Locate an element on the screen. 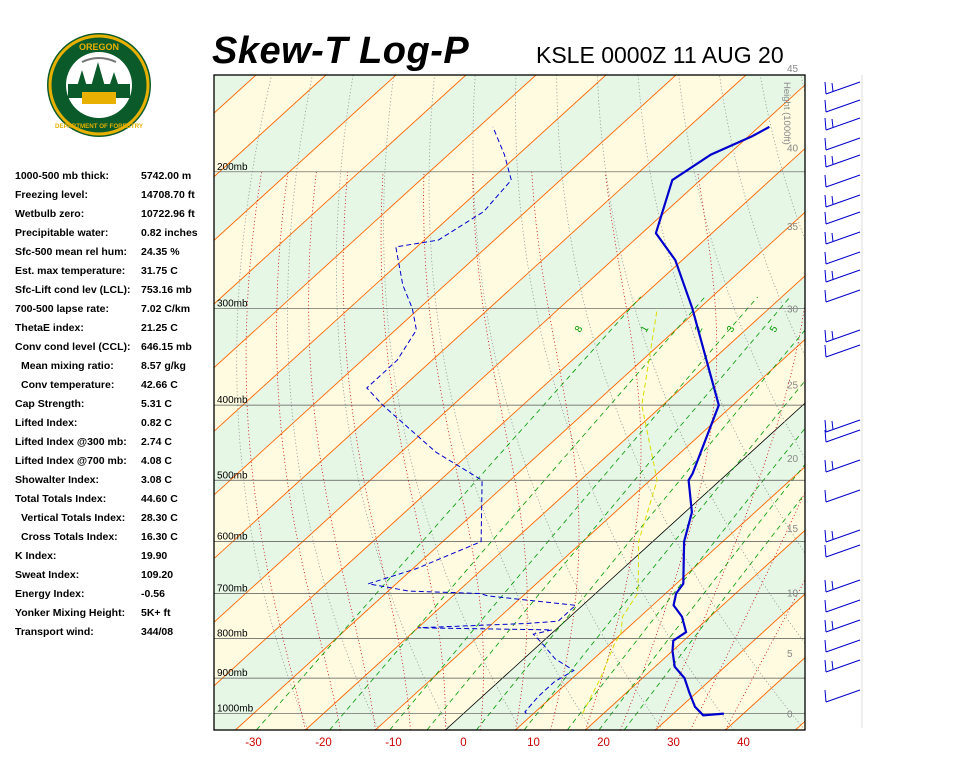  mixing-ratio-label: 8 is located at coordinates (579, 329).